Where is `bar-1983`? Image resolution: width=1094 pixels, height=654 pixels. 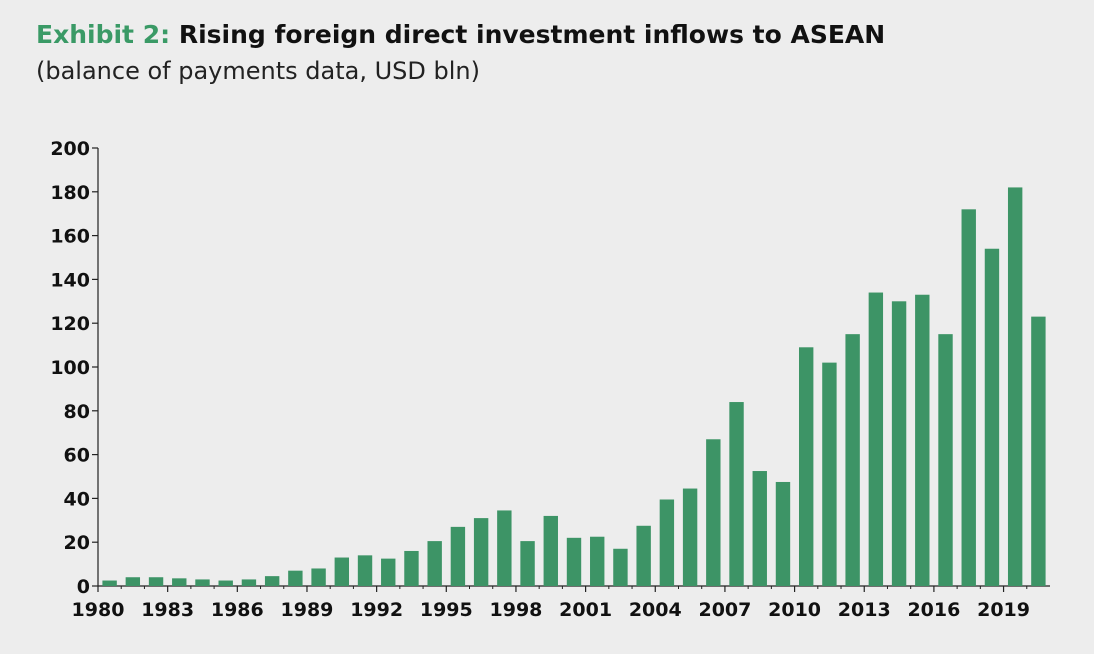
bar-1983 is located at coordinates (179, 582).